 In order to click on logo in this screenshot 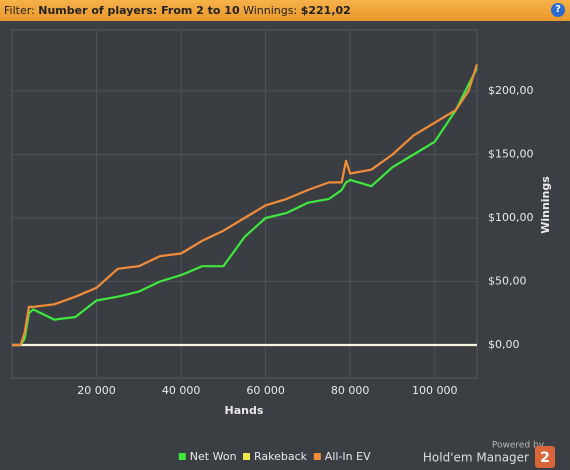, I will do `click(545, 457)`.